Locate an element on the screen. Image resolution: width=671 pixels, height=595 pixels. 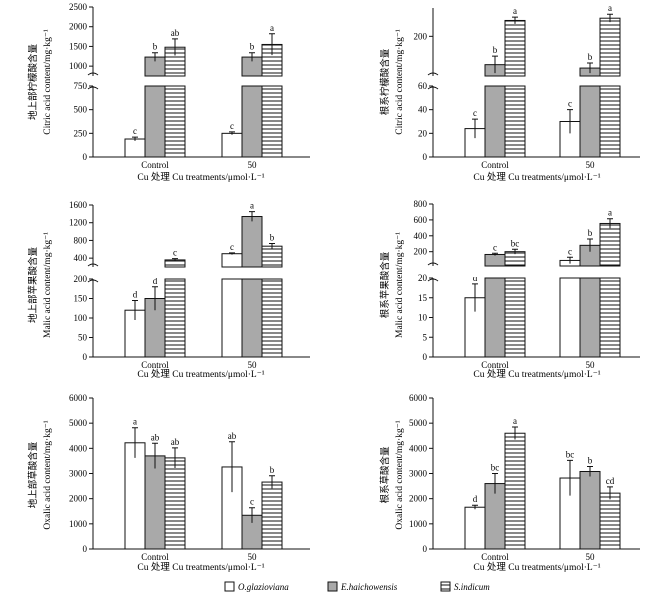
y-axis-label-en: Citric acid content/mg·kg⁻¹ is located at coordinates (48, 82).